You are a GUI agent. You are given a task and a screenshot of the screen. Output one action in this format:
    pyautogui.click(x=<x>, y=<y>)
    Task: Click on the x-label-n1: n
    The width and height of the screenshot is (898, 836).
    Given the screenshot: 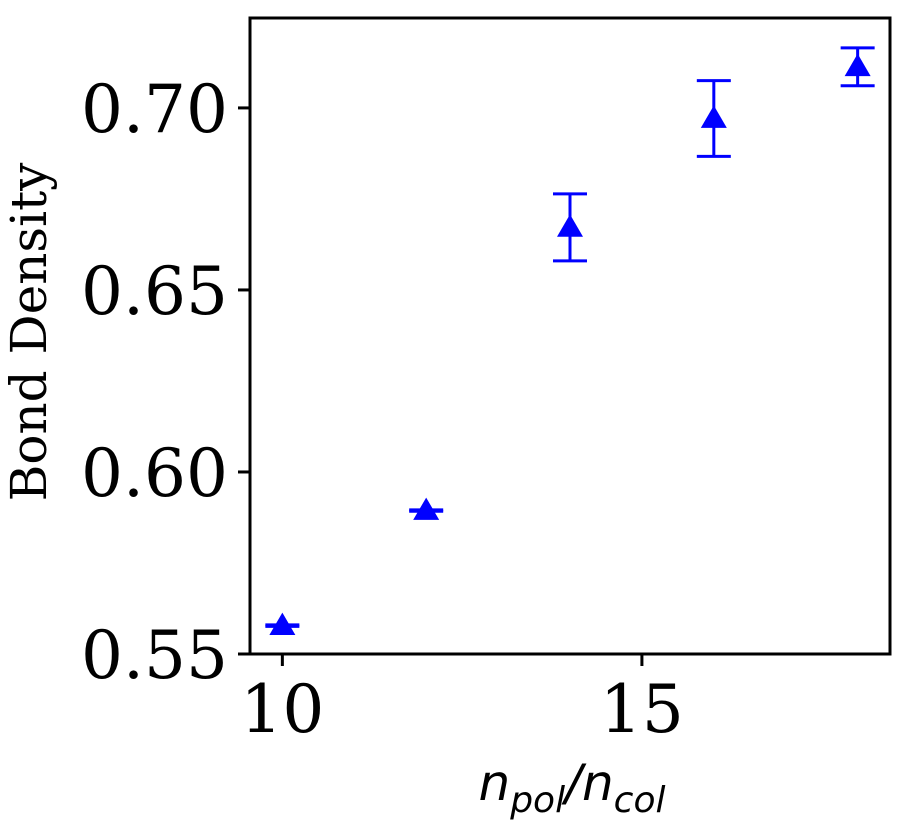 What is the action you would take?
    pyautogui.click(x=495, y=783)
    